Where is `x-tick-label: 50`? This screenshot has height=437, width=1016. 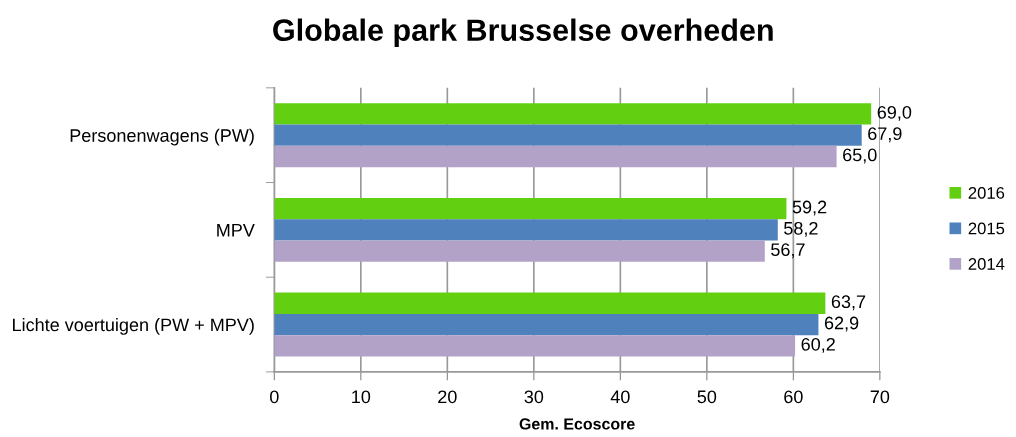
x-tick-label: 50 is located at coordinates (707, 397).